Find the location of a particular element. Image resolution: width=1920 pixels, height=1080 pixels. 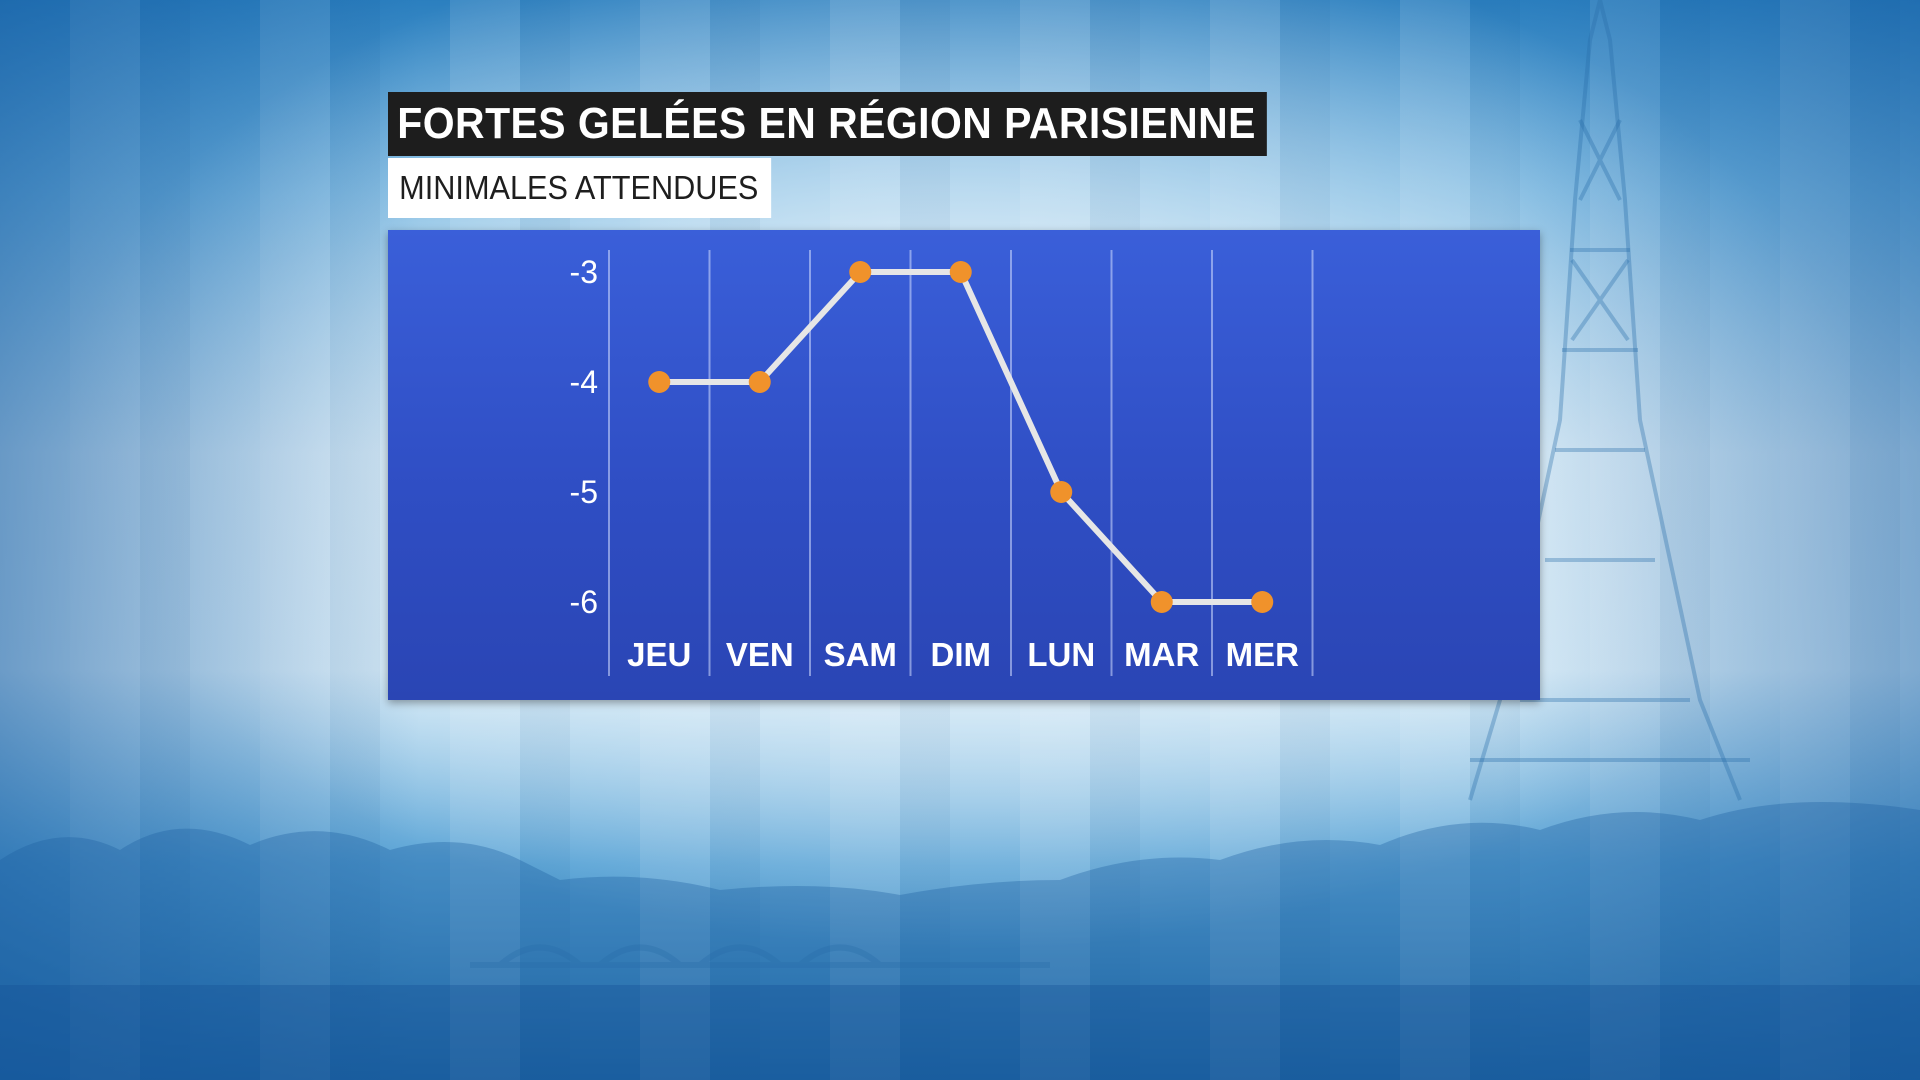

x-axis-ticks: JEU VEN SAM DIM LUN MAR MER is located at coordinates (963, 654).